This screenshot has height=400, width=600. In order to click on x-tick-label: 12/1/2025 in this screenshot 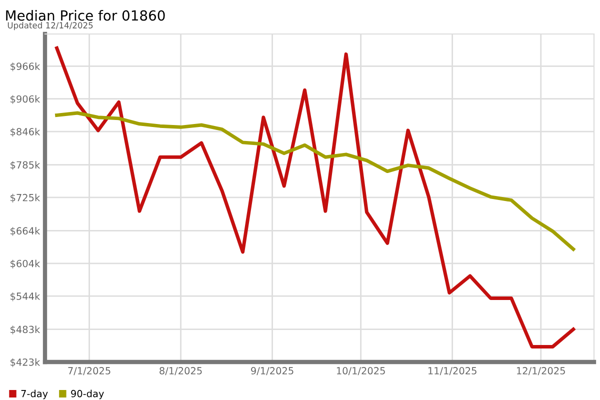, I will do `click(541, 371)`.